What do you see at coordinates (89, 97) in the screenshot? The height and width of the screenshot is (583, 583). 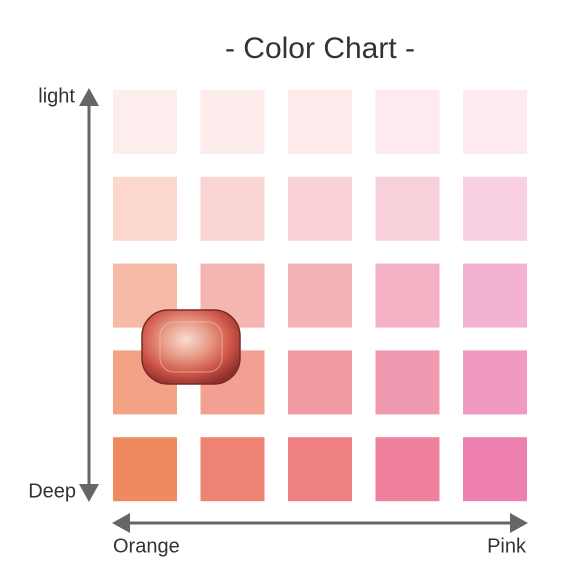 I see `arrow-up` at bounding box center [89, 97].